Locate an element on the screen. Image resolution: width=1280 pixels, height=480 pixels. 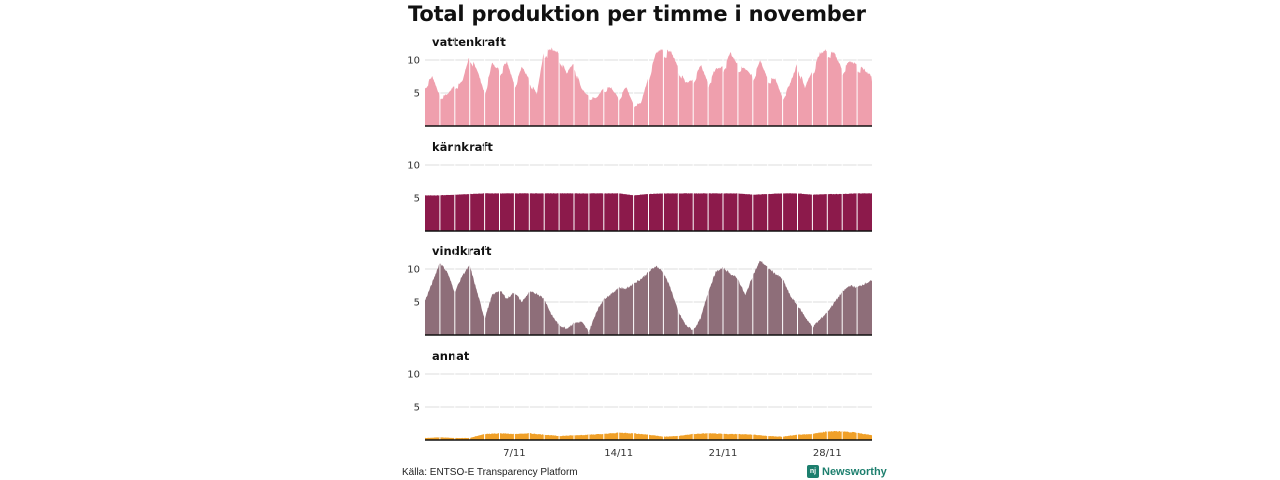
series-title-vindkraft: vindkraft is located at coordinates (462, 251).